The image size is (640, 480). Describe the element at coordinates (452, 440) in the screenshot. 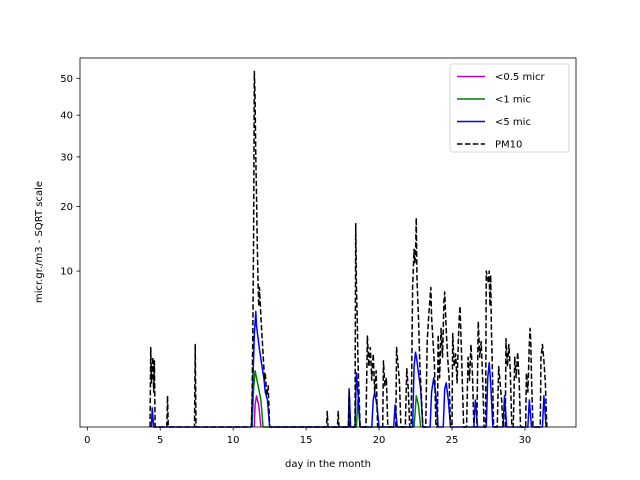

I see `x-tick-label: 25` at that location.